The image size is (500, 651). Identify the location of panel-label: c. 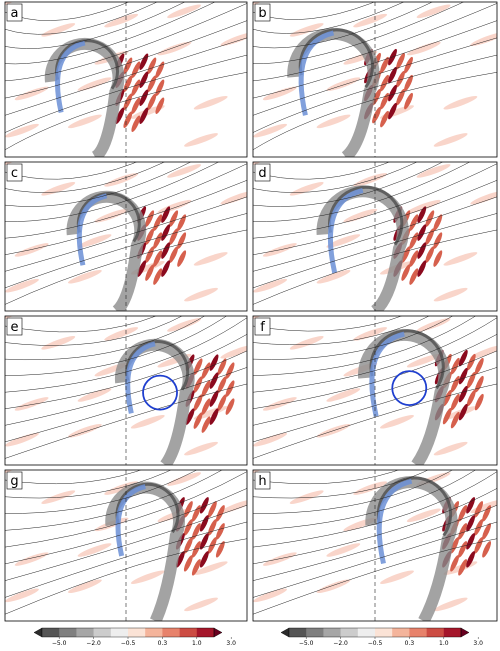
(14, 173).